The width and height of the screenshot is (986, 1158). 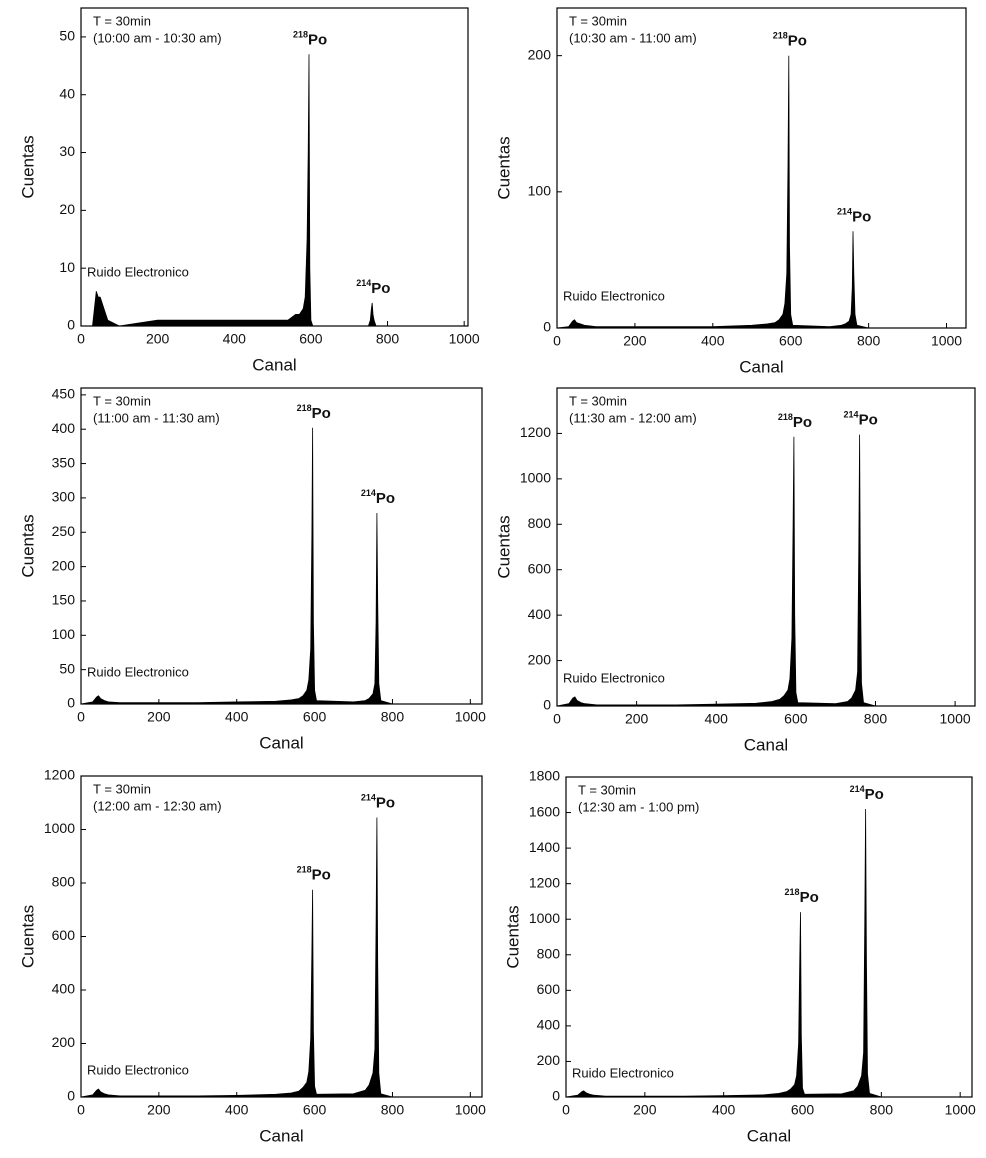 What do you see at coordinates (544, 847) in the screenshot?
I see `y-tick-label: 1400` at bounding box center [544, 847].